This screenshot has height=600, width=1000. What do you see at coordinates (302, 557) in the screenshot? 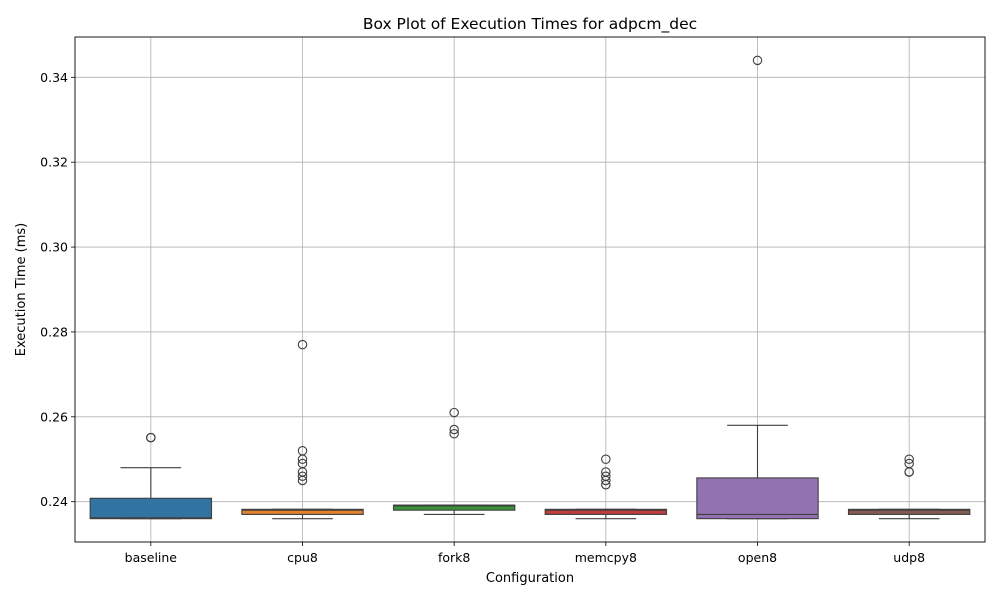
I see `x-tick-label: cpu8` at bounding box center [302, 557].